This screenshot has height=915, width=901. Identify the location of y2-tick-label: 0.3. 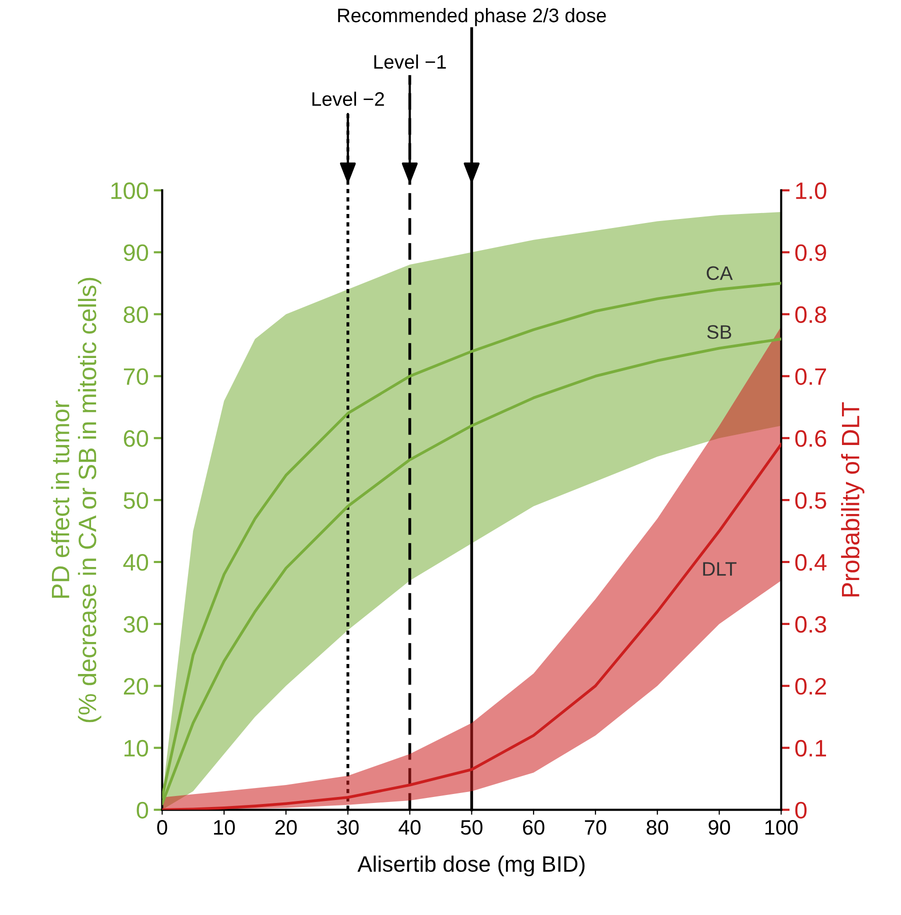
(810, 624).